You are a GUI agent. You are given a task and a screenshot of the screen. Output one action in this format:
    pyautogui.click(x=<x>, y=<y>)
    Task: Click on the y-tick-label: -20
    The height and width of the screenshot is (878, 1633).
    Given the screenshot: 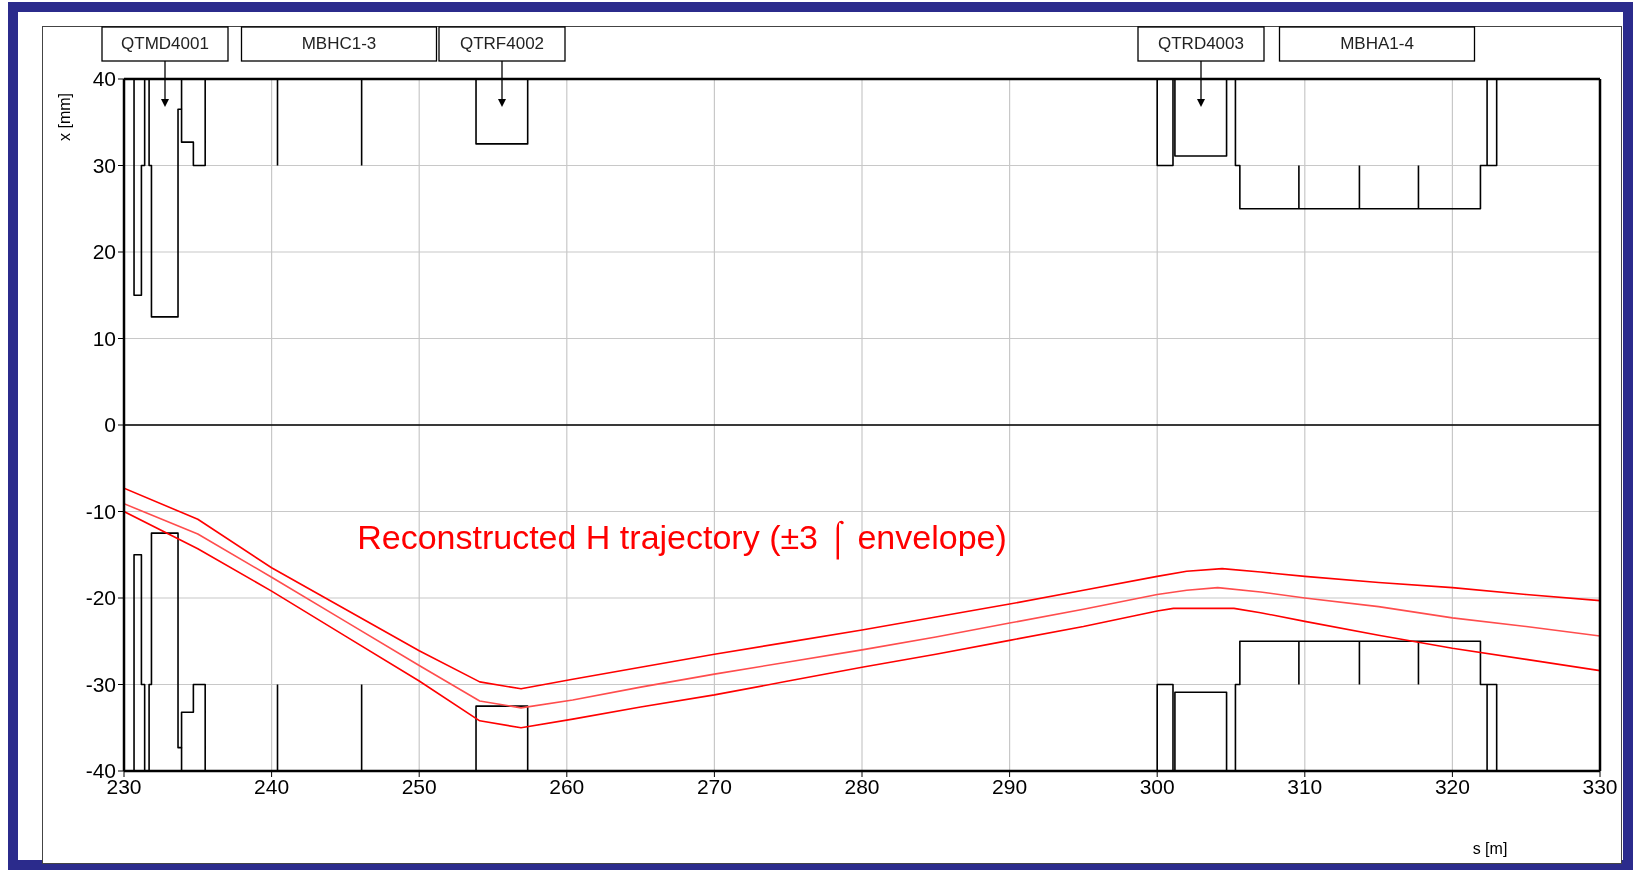 What is the action you would take?
    pyautogui.click(x=100, y=598)
    